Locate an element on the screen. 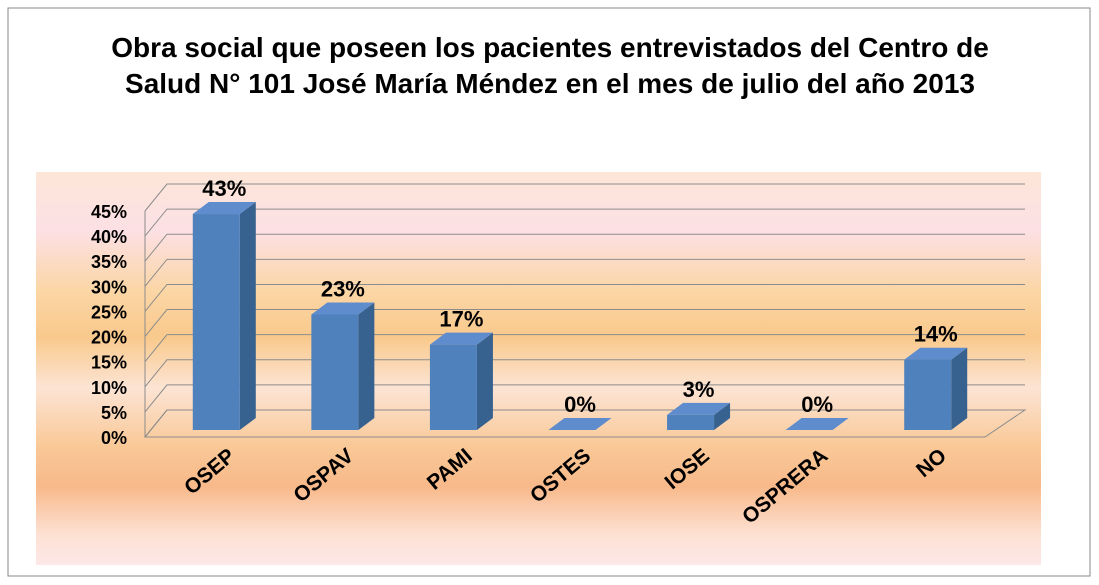 Image resolution: width=1099 pixels, height=585 pixels. value-label: 14% is located at coordinates (936, 334).